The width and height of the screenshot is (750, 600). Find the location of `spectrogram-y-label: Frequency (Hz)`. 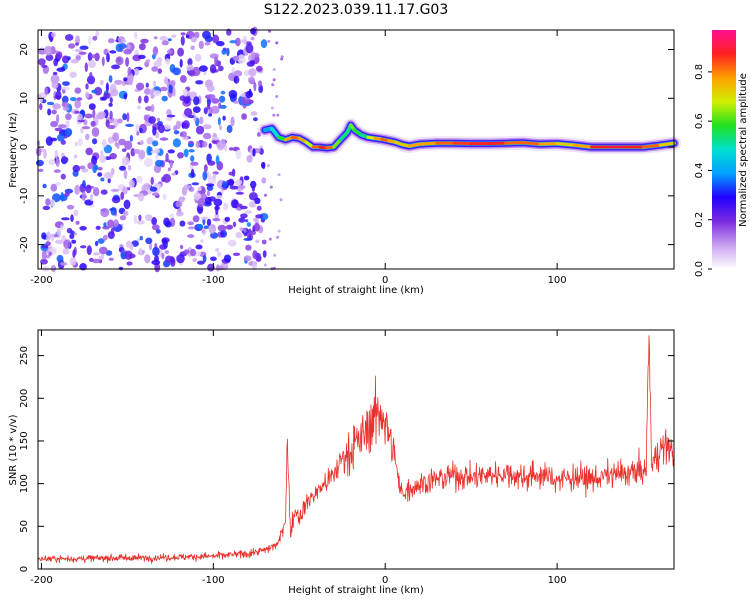

spectrogram-y-label: Frequency (Hz) is located at coordinates (13, 150).